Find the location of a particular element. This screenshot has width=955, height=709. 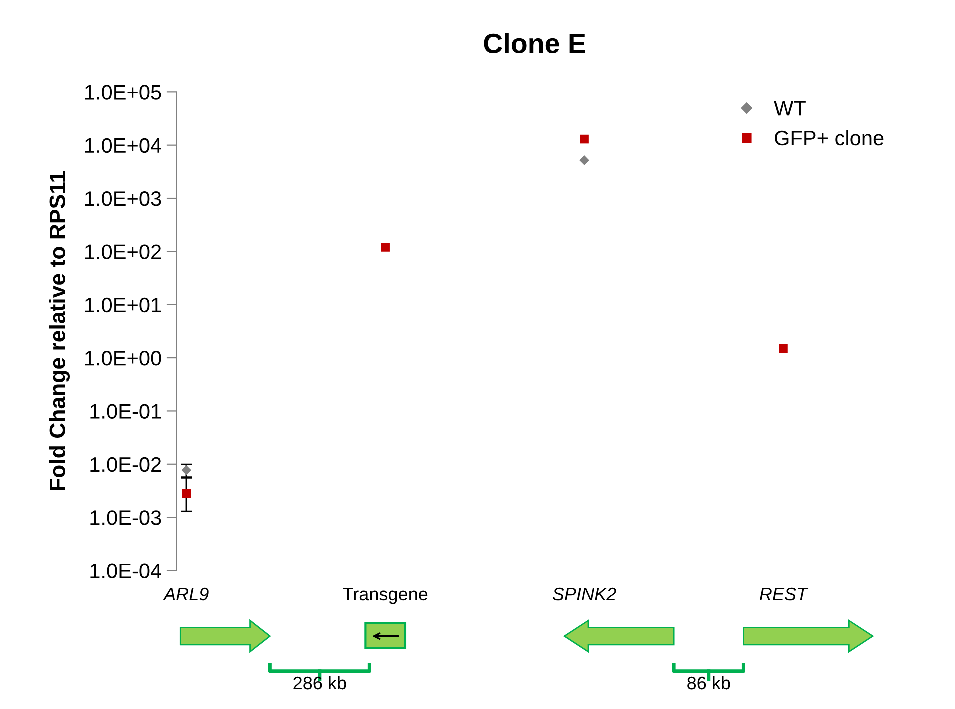

x-tick-label: SPINK2 is located at coordinates (584, 594).